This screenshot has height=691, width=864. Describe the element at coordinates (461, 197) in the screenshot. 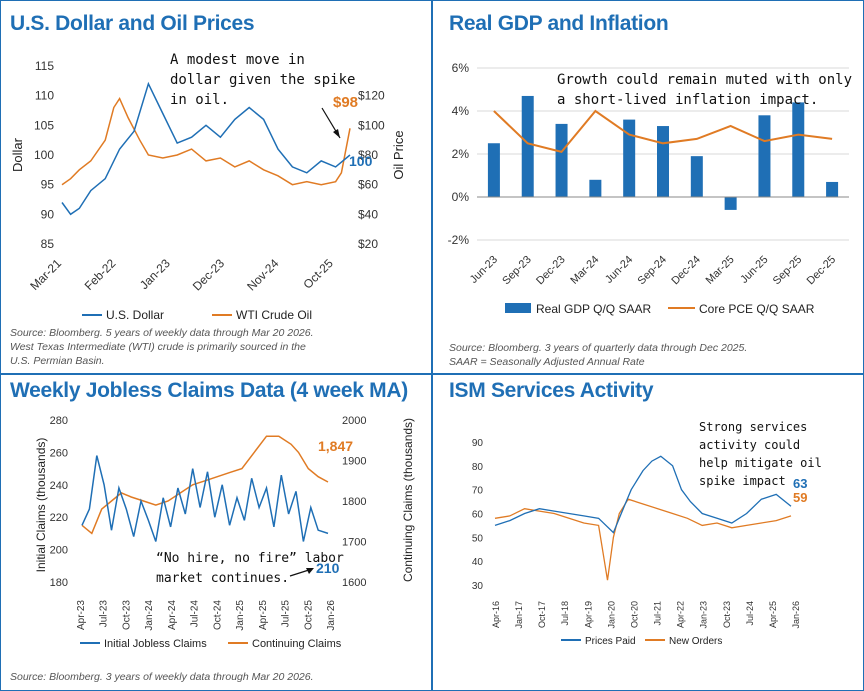

I see `y-tick-label: 0%` at that location.